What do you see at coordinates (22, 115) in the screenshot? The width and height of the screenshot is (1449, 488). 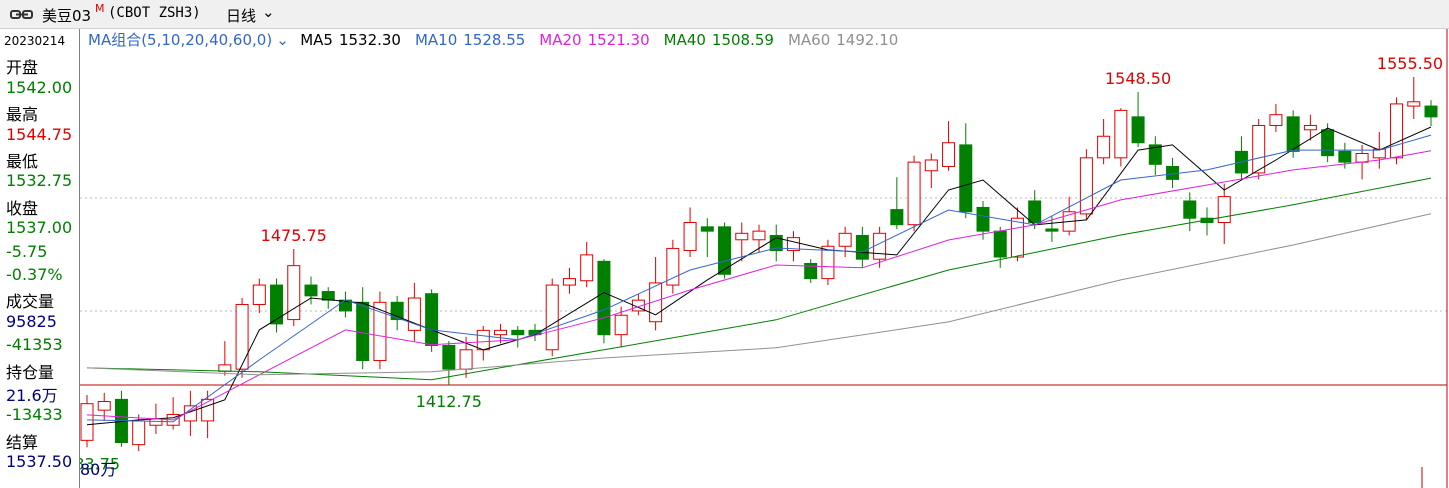 I see `info-text: 最高` at bounding box center [22, 115].